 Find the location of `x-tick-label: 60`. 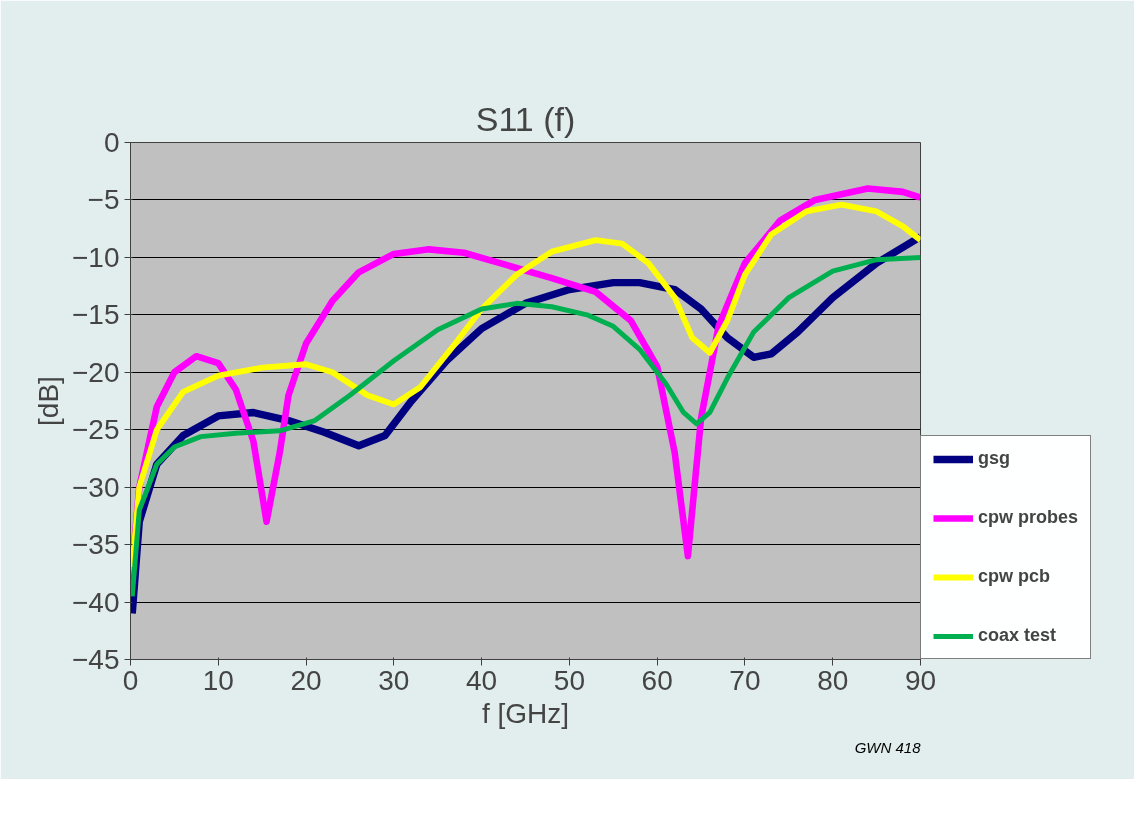

x-tick-label: 60 is located at coordinates (657, 680).